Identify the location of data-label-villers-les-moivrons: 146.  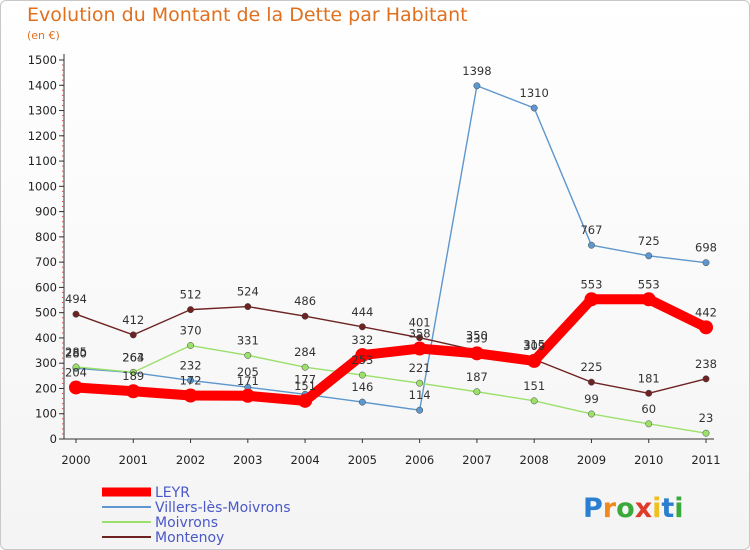
(362, 387).